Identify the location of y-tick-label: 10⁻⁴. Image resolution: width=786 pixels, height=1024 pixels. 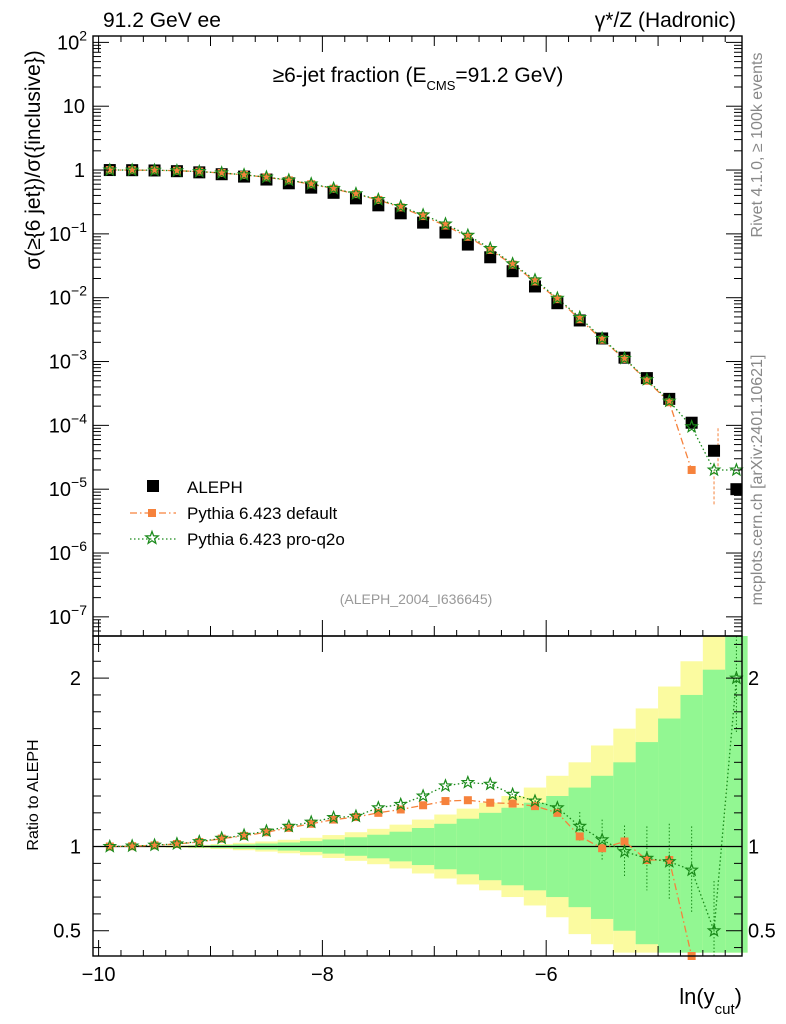
(68, 423).